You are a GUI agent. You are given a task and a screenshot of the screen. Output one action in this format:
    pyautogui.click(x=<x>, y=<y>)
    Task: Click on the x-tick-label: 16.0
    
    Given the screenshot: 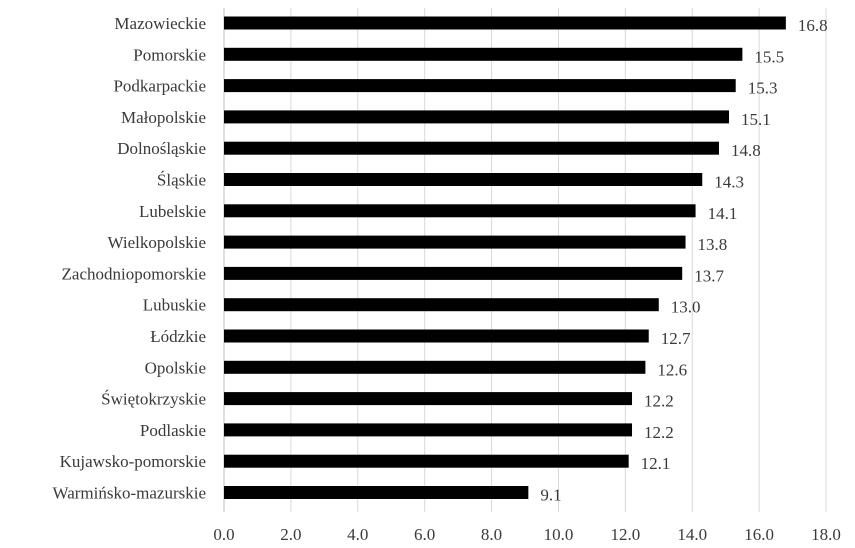 What is the action you would take?
    pyautogui.click(x=759, y=534)
    